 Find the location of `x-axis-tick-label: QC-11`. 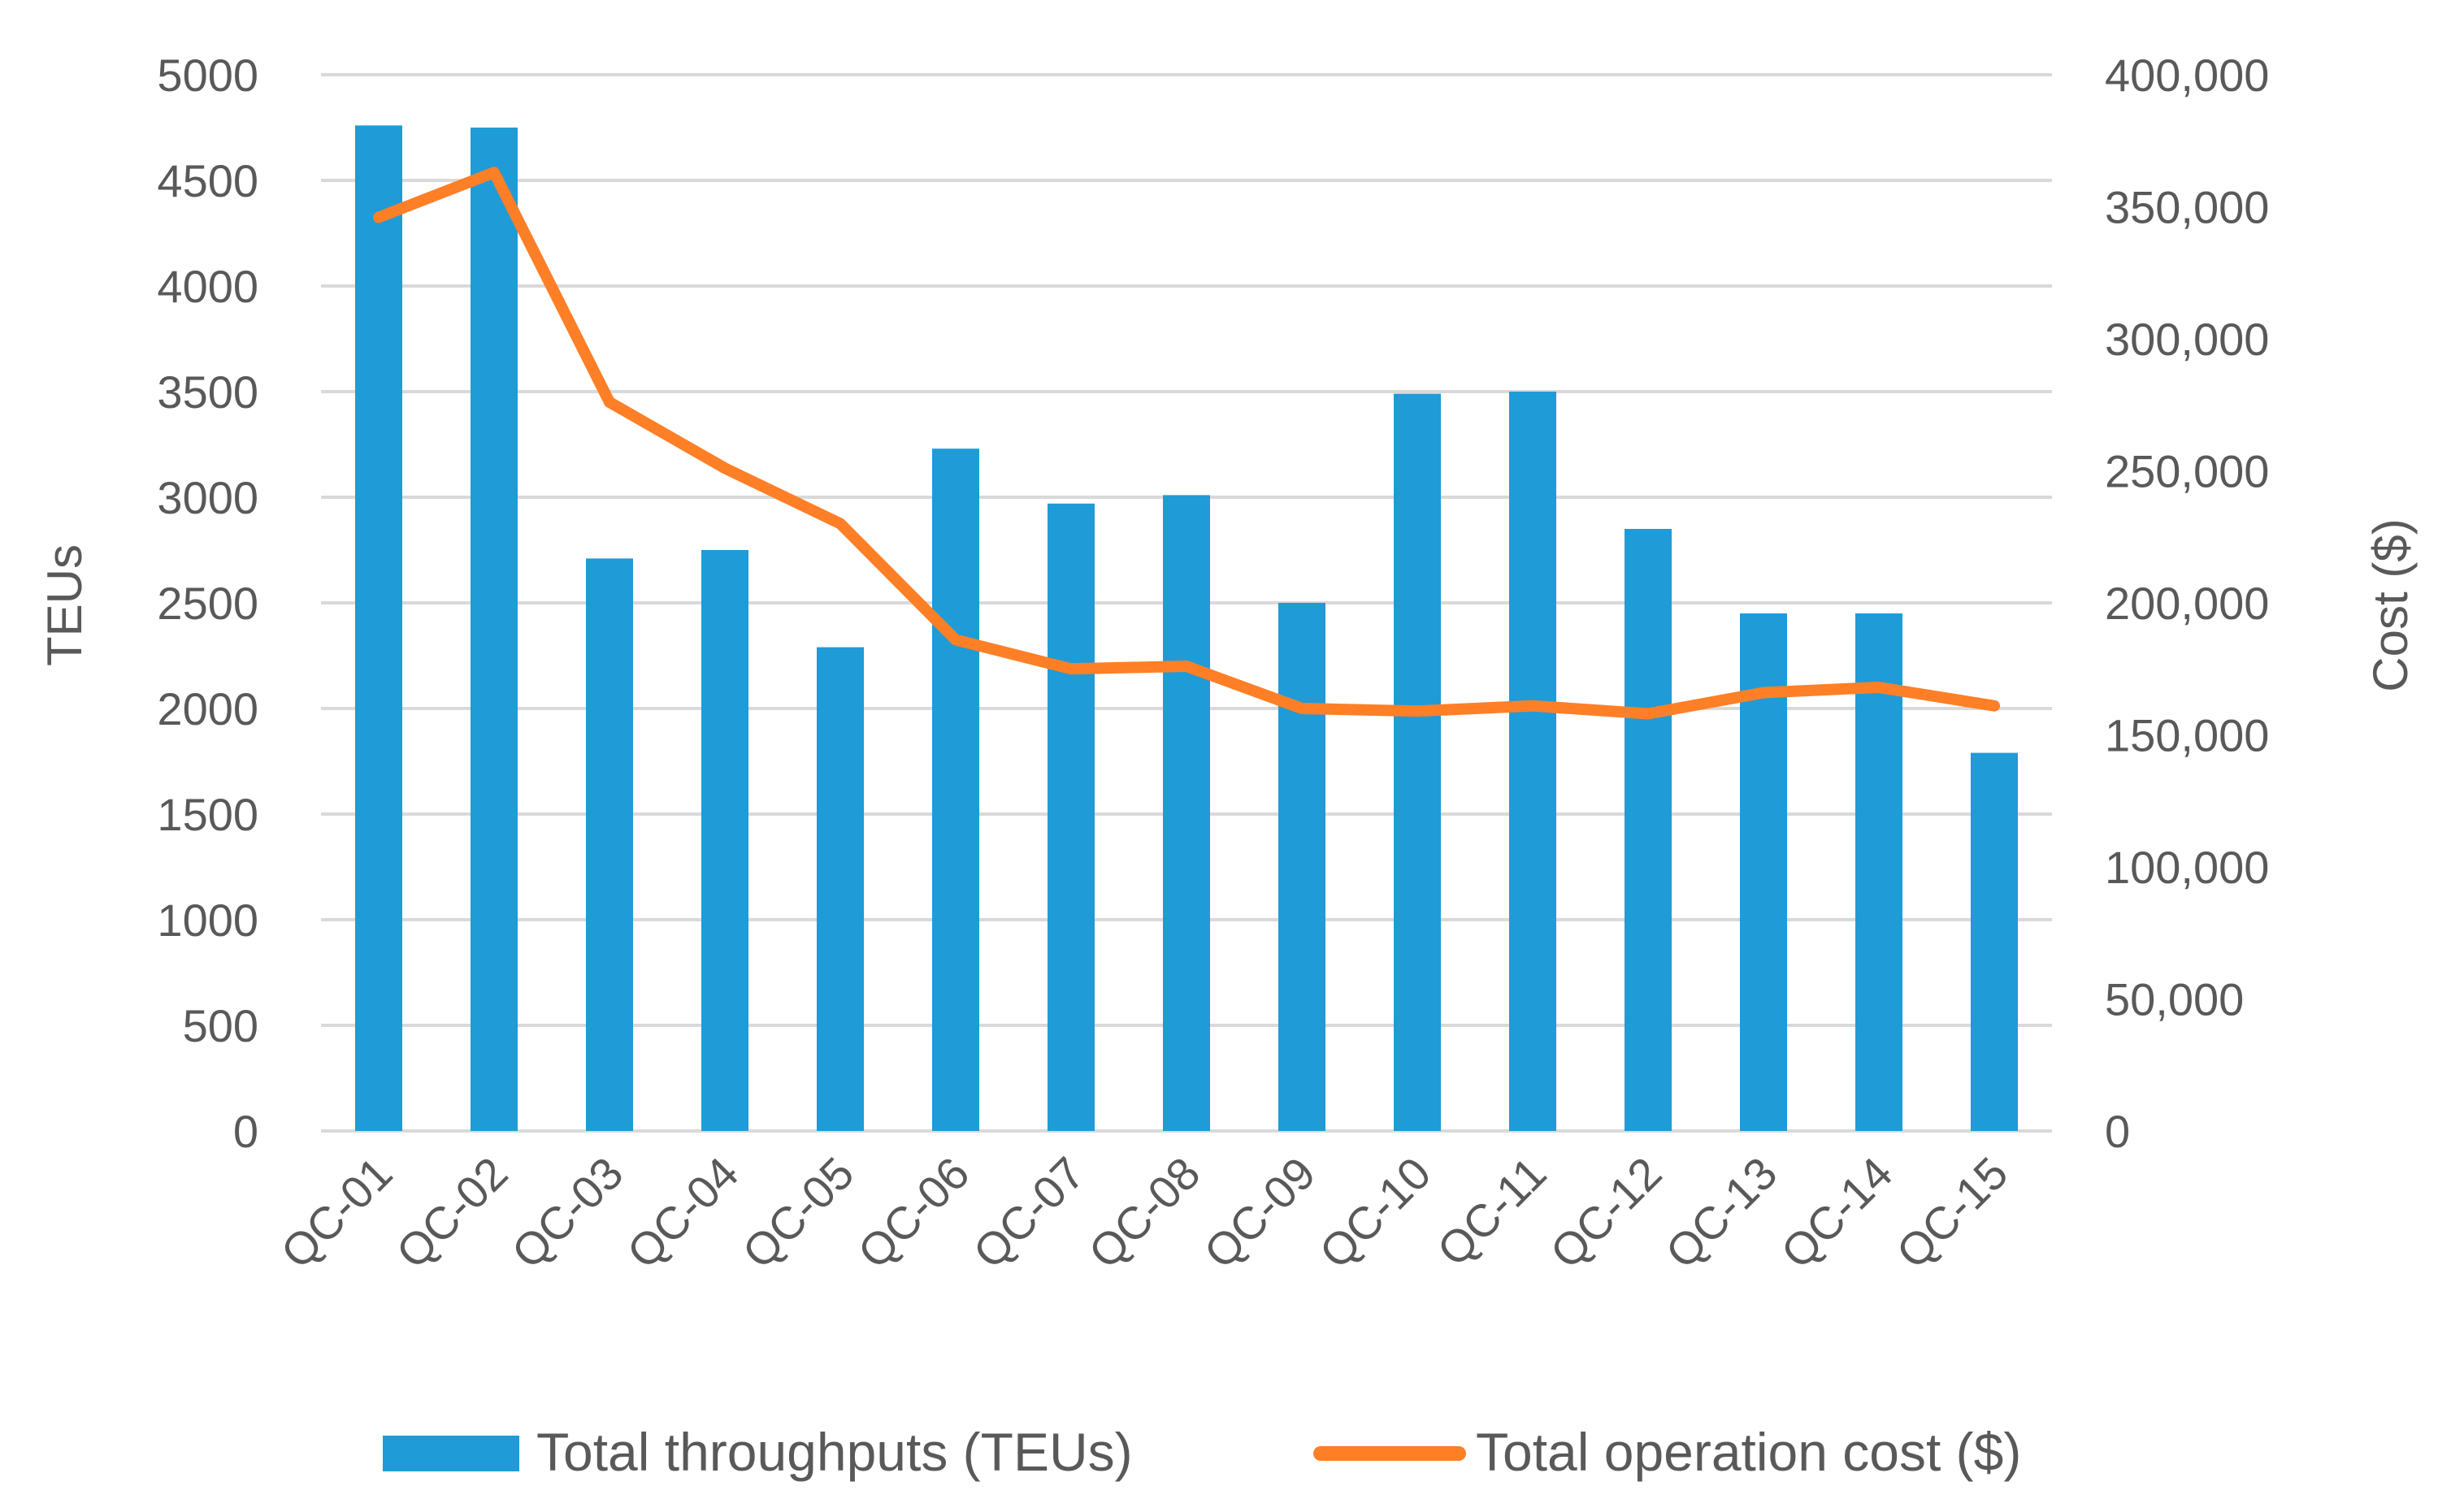

x-axis-tick-label: QC-11 is located at coordinates (1491, 1211).